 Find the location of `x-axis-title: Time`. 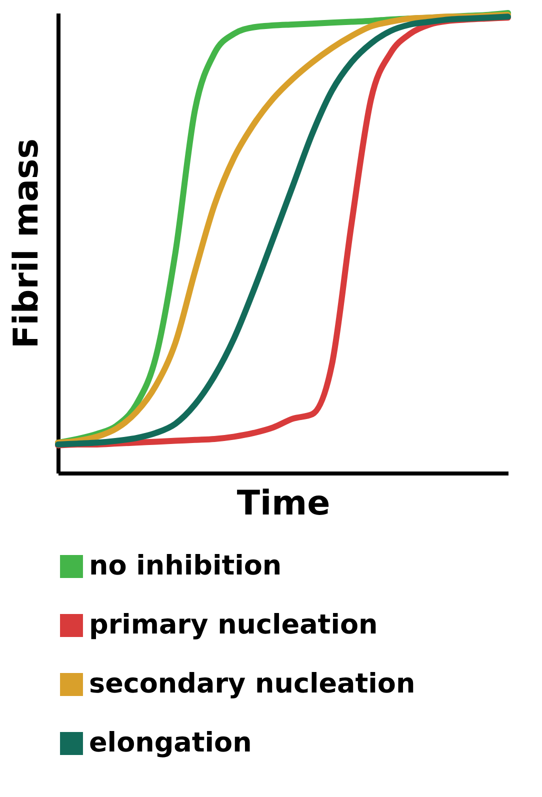

x-axis-title: Time is located at coordinates (283, 504).